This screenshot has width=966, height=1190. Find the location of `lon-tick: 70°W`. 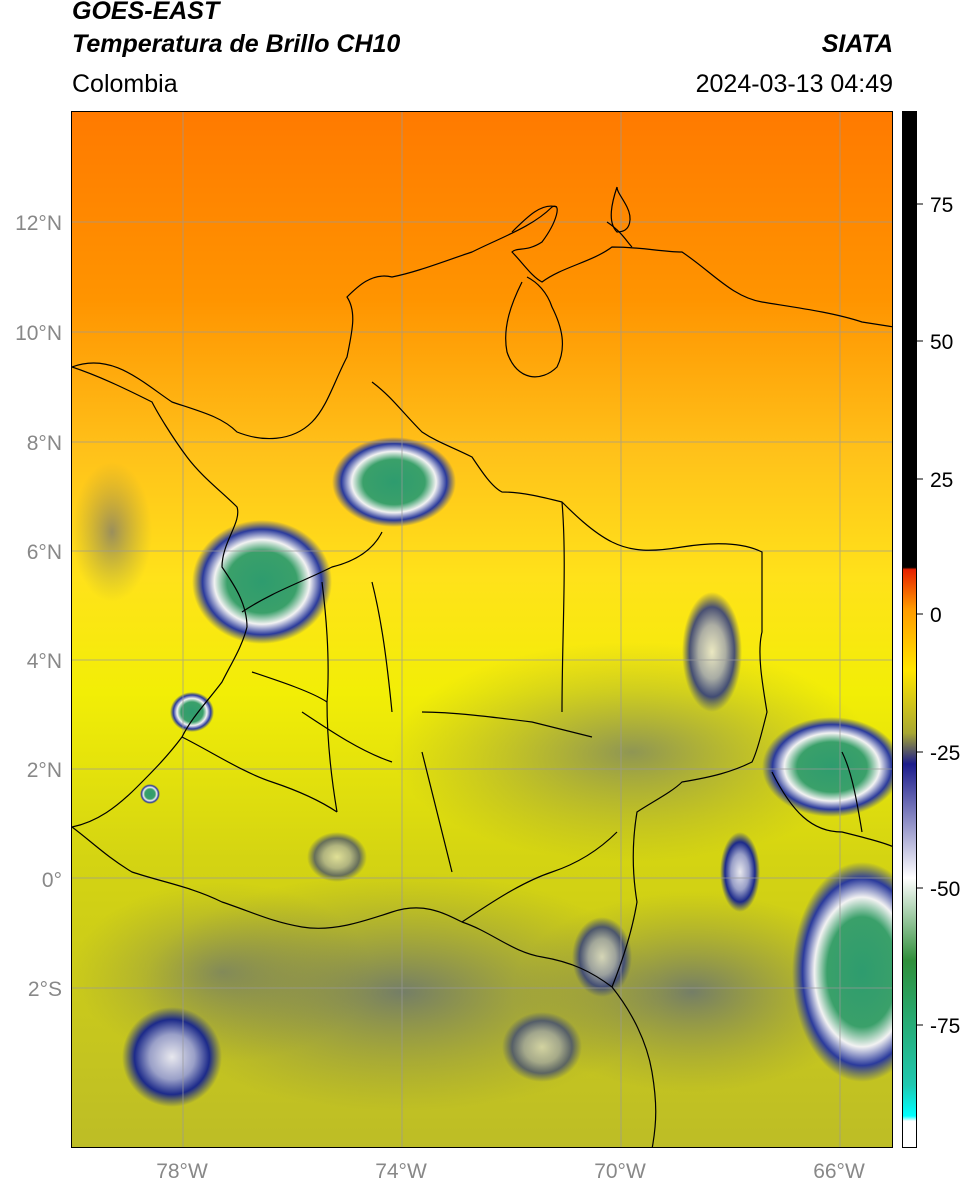

lon-tick: 70°W is located at coordinates (620, 1171).